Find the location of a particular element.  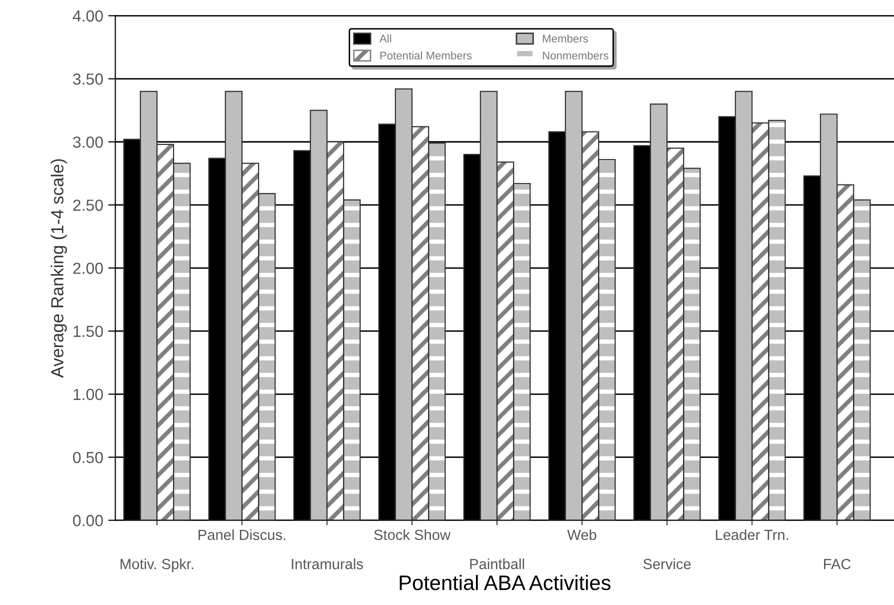

legend-label: All is located at coordinates (385, 38).